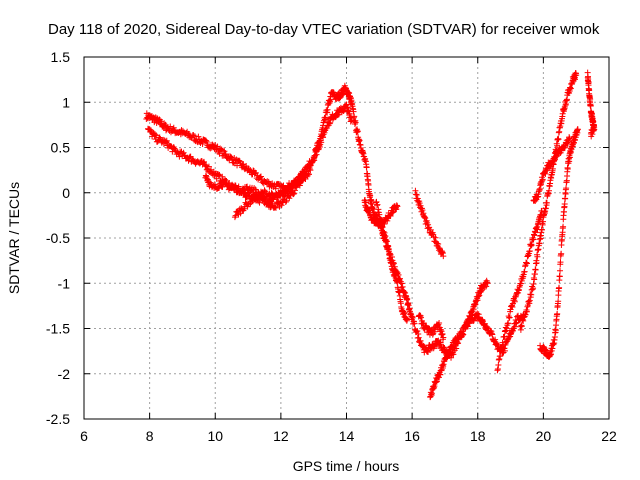  Describe the element at coordinates (519, 290) in the screenshot. I see `series-track-j` at that location.